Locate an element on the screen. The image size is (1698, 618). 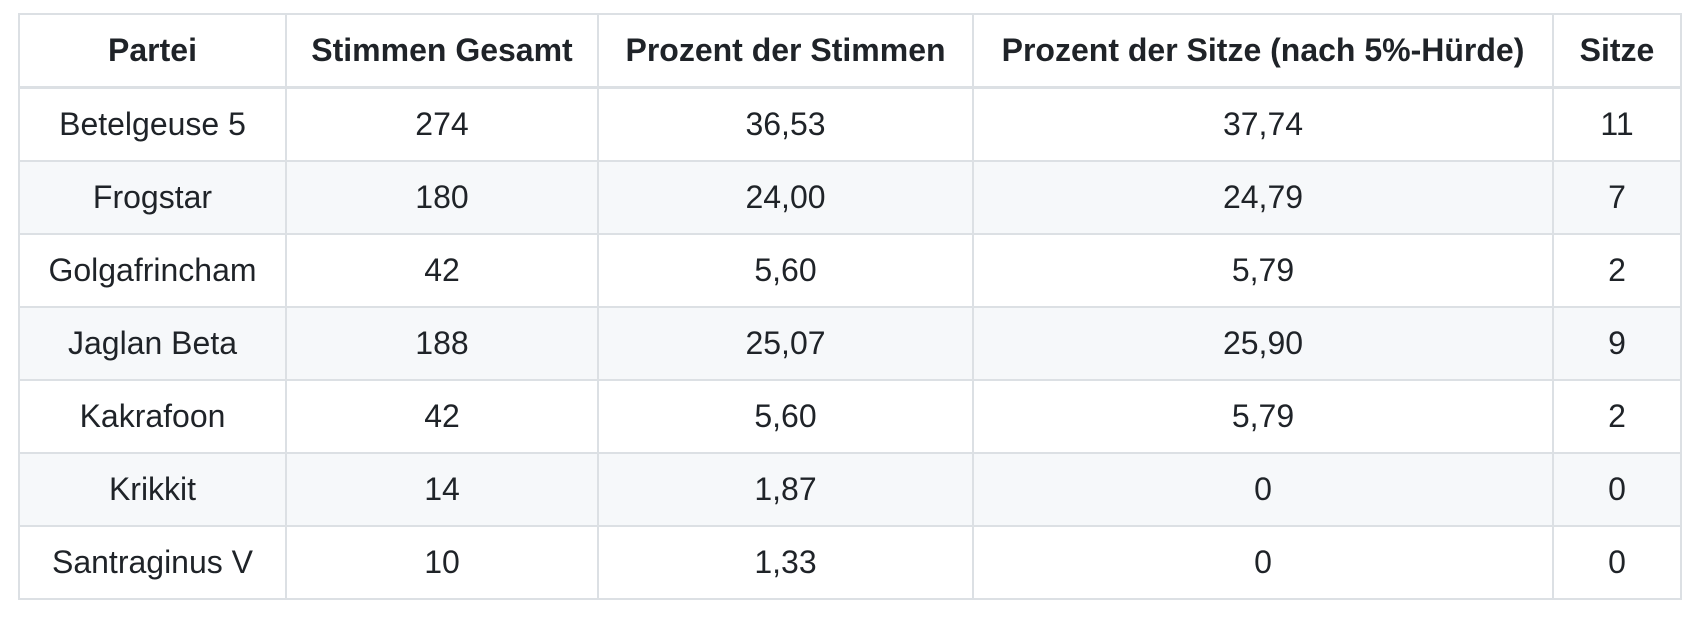
table-row-frogstar: Frogstar 180 24,00 24,79 7 is located at coordinates (850, 197).